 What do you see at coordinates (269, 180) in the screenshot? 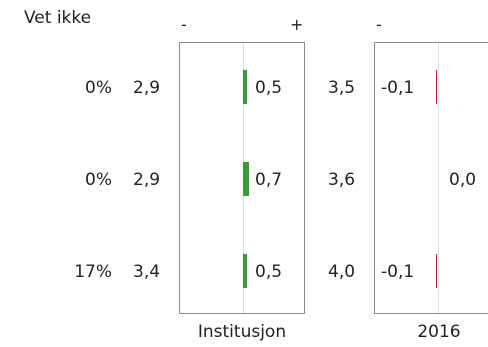
I see `value-label-institusjon-2: 0,7` at bounding box center [269, 180].